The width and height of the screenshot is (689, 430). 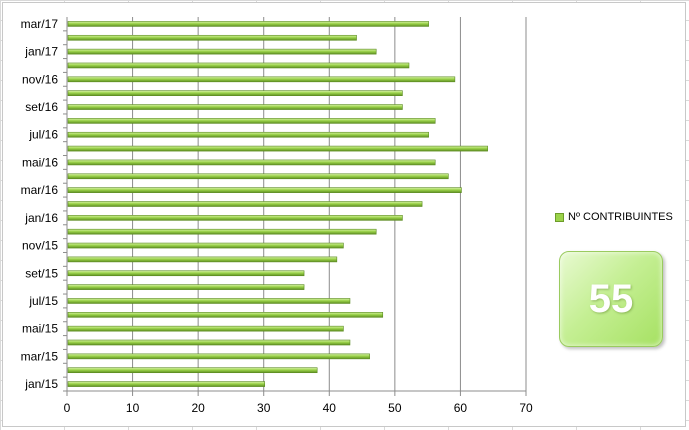 What do you see at coordinates (526, 408) in the screenshot?
I see `x-tick-label: 70` at bounding box center [526, 408].